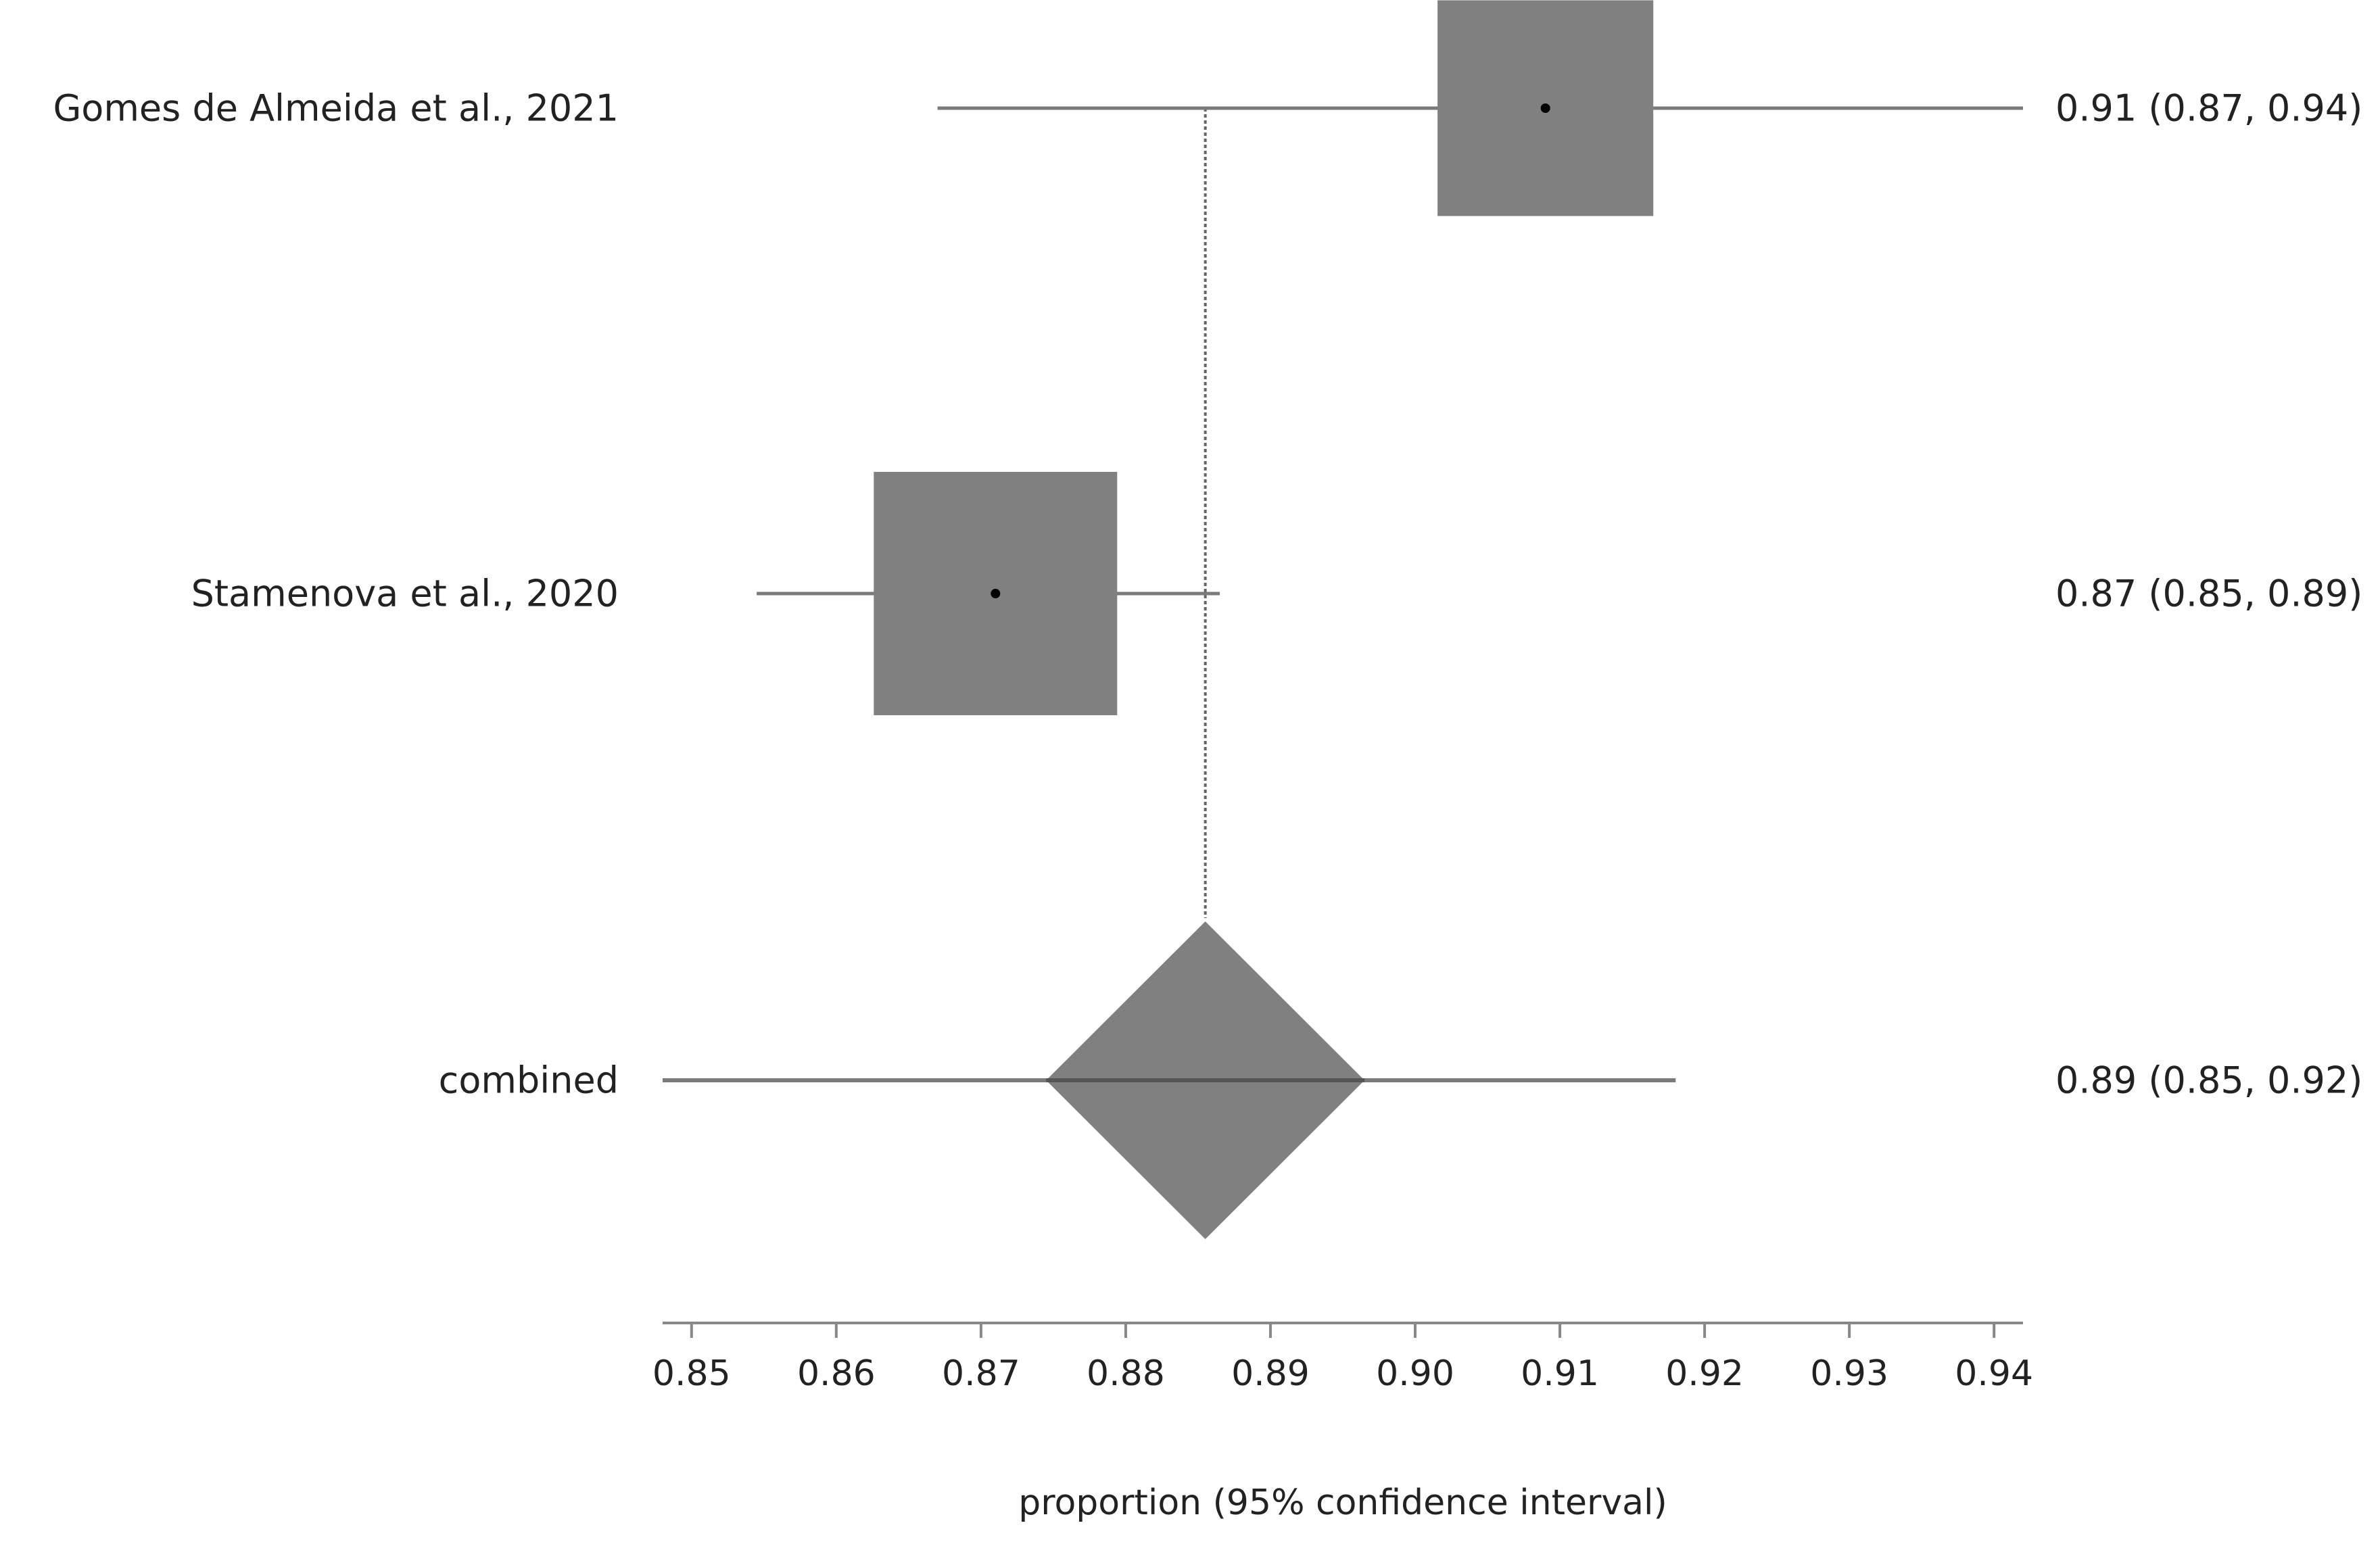  What do you see at coordinates (2208, 108) in the screenshot?
I see `study-1-ci-text: 0.91 (0.87, 0.94)` at bounding box center [2208, 108].